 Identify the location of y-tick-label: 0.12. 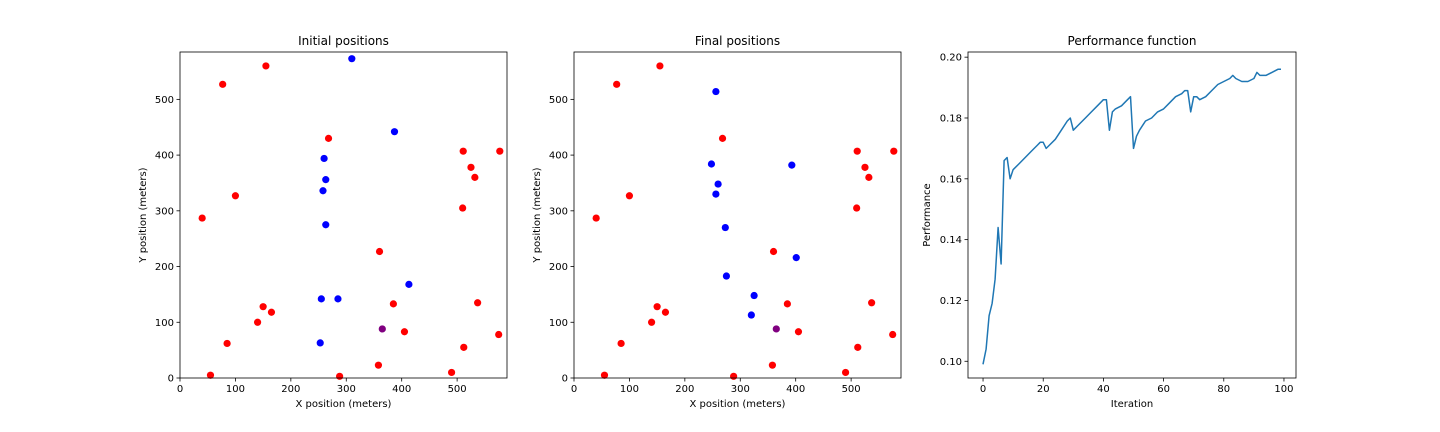
(951, 301).